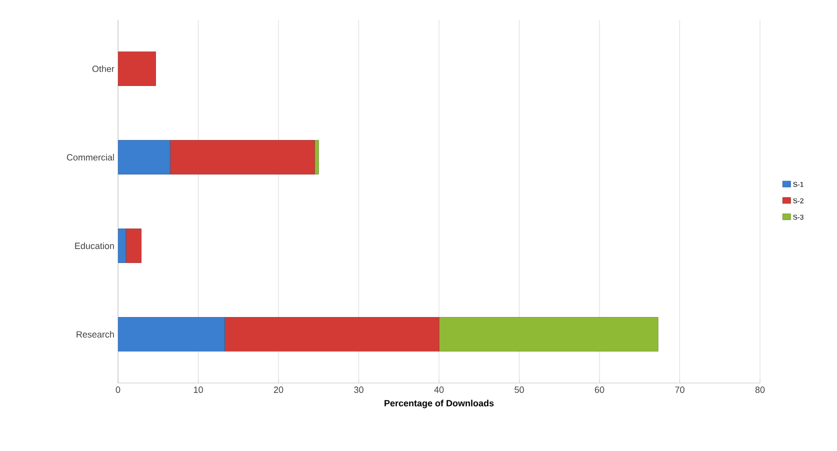 The width and height of the screenshot is (837, 451). What do you see at coordinates (519, 389) in the screenshot?
I see `x-tick-label: 50` at bounding box center [519, 389].